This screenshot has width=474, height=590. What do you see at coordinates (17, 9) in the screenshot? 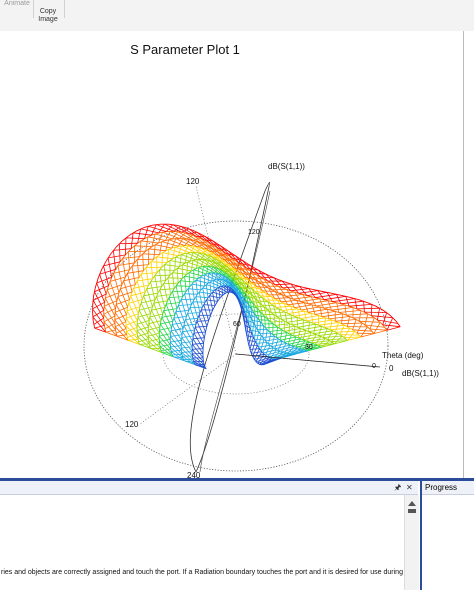
I see `animate-button: Animate` at bounding box center [17, 9].